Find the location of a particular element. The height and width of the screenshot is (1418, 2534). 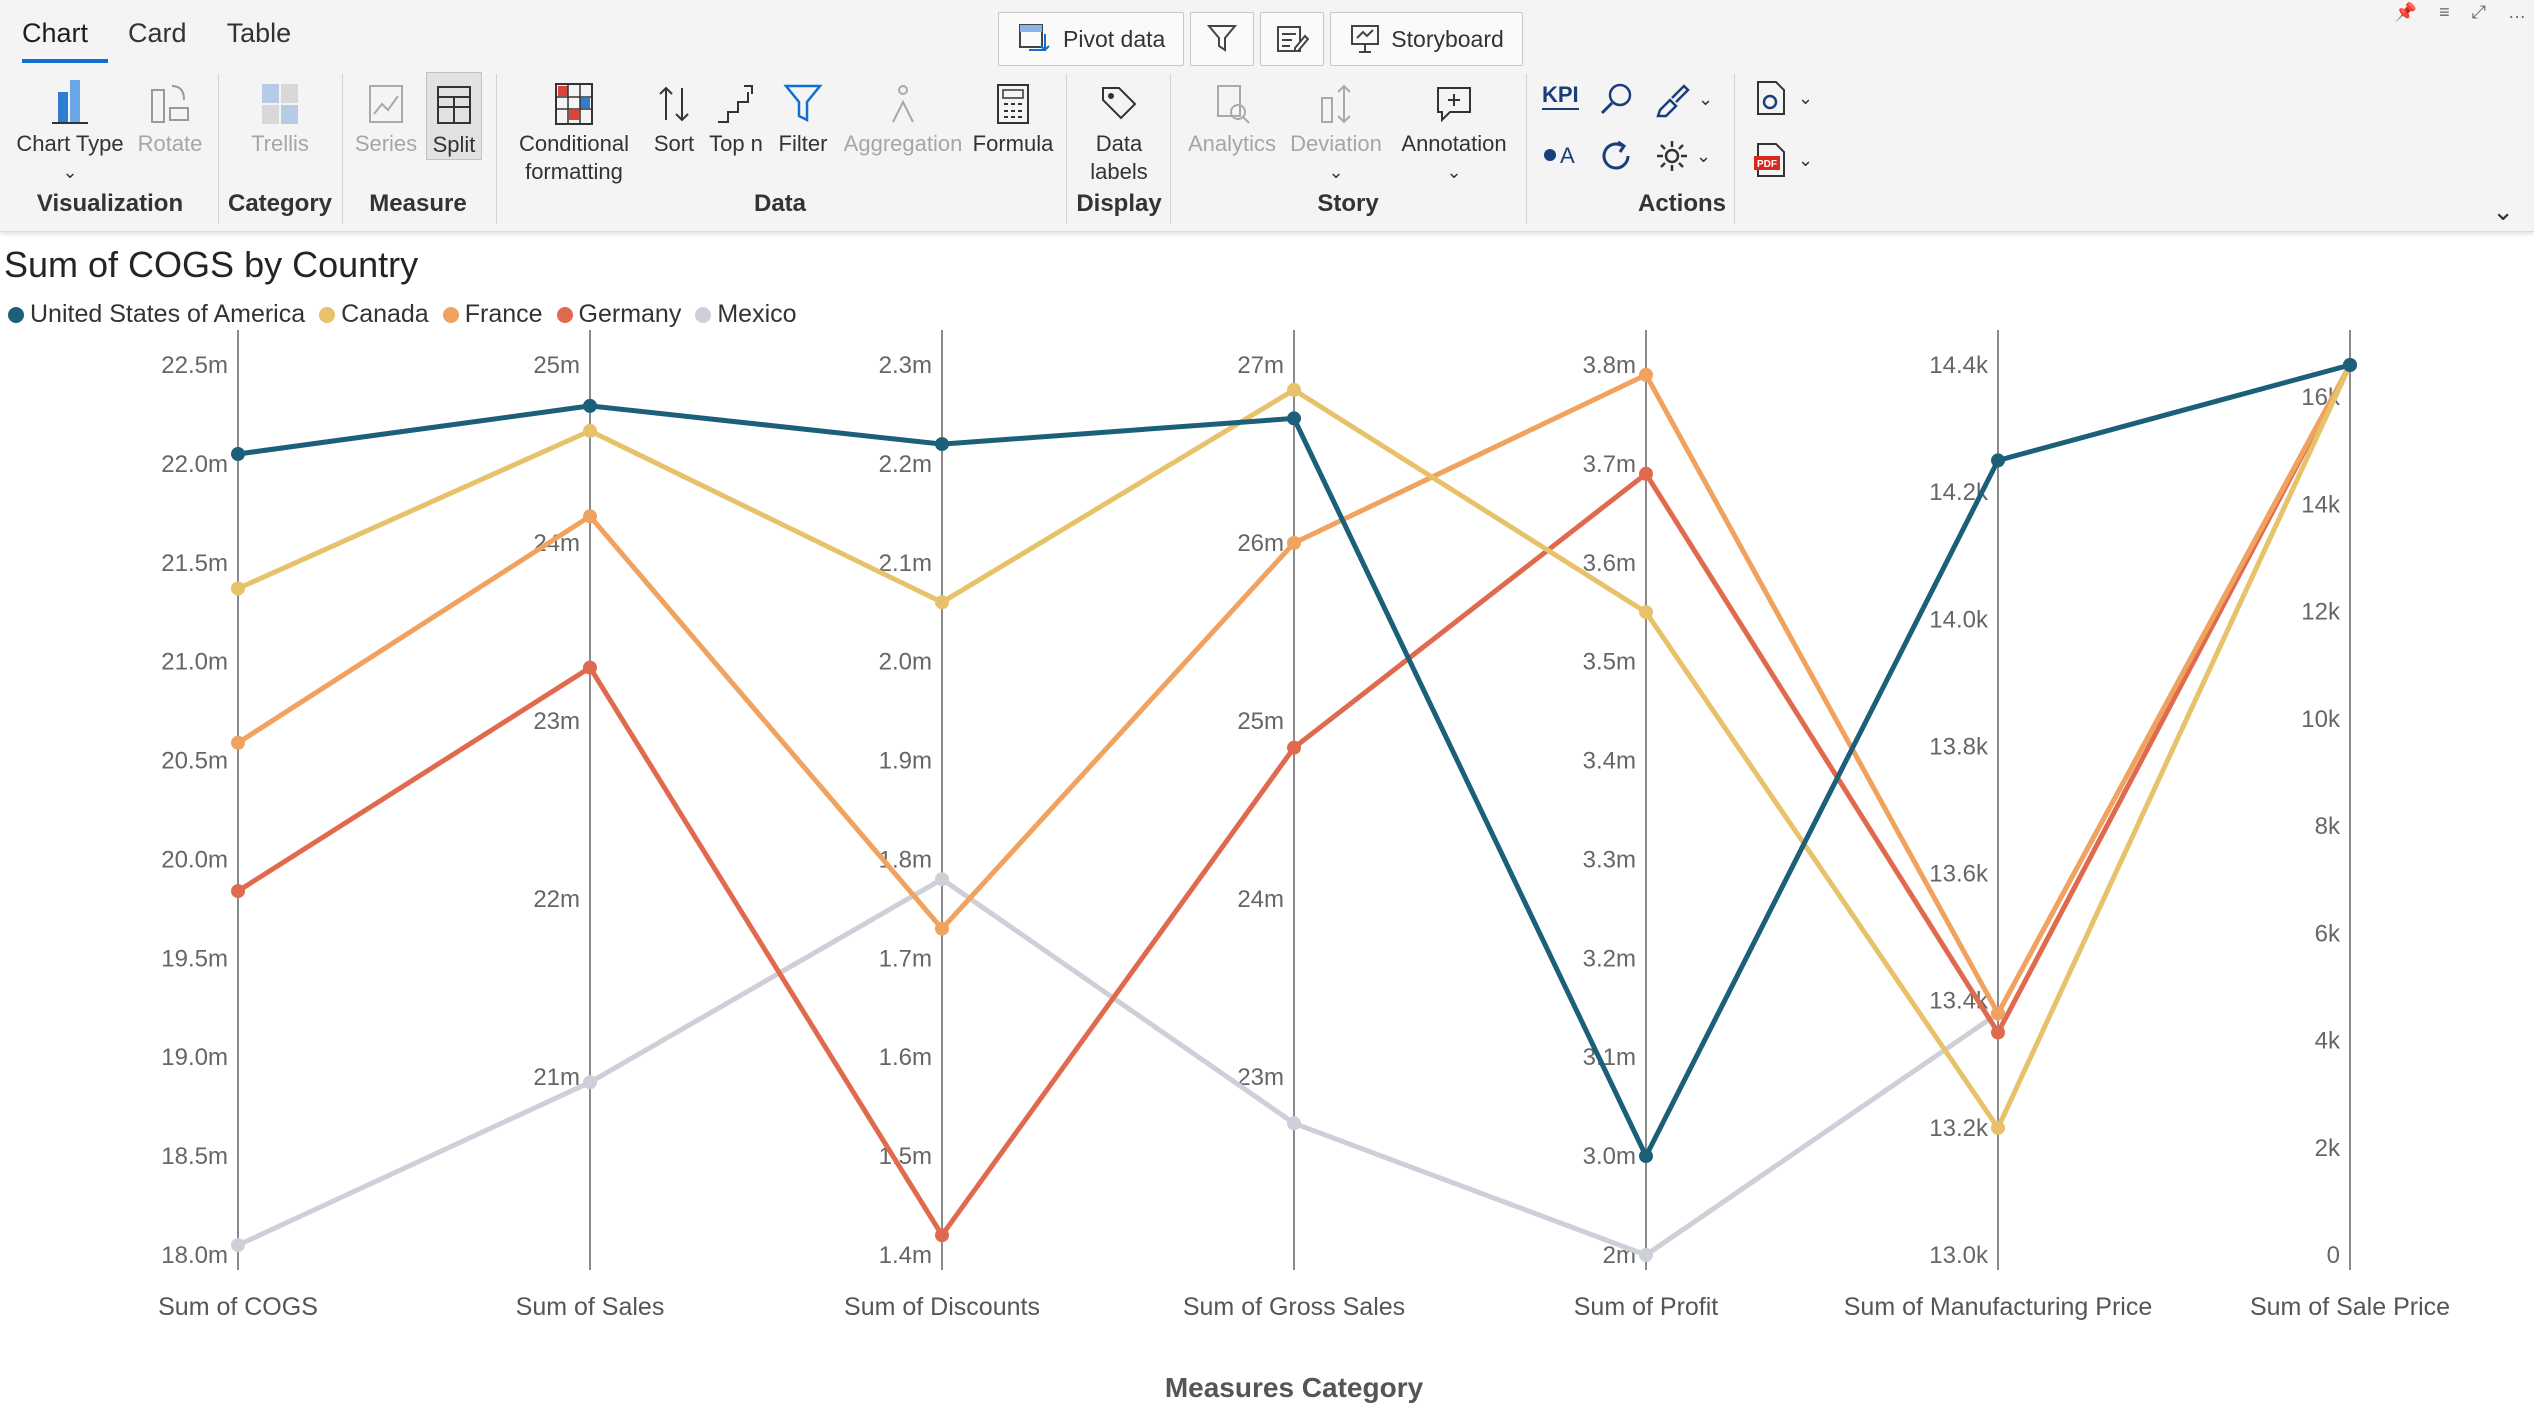

export-pdf-button: PDF ⌄ is located at coordinates (1782, 160).